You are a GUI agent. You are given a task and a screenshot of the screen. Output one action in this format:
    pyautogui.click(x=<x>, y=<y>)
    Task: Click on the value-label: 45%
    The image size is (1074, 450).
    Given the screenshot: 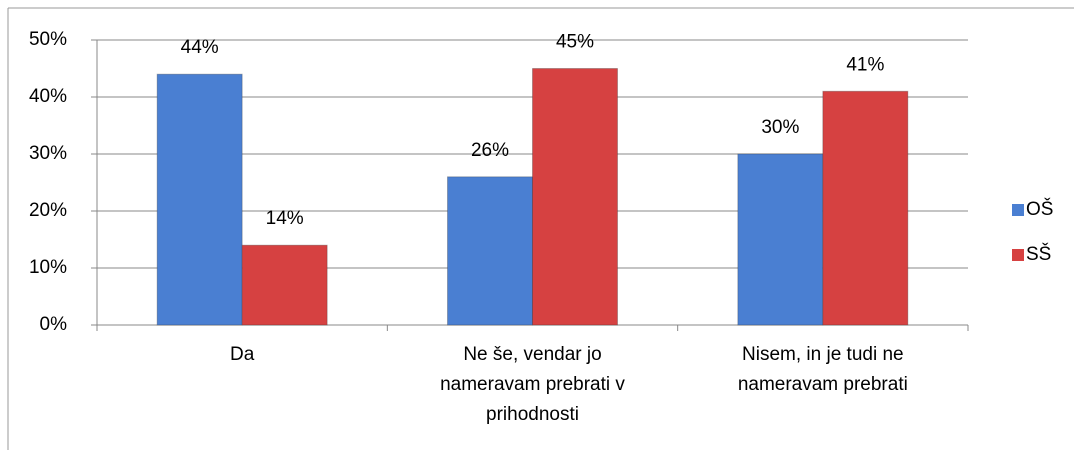 What is the action you would take?
    pyautogui.click(x=575, y=42)
    